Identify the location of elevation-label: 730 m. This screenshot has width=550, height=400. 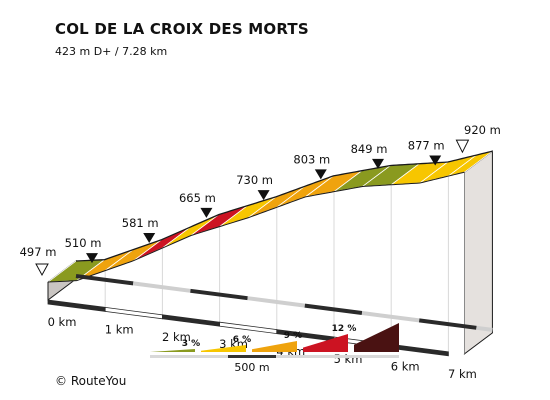
(254, 180).